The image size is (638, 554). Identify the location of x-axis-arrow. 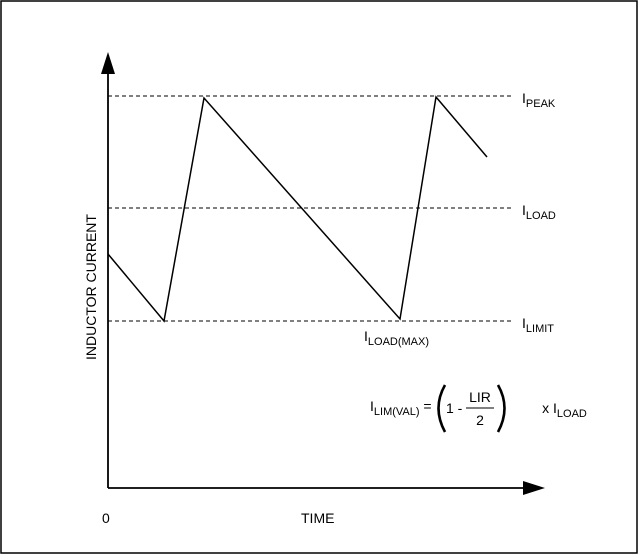
(534, 488).